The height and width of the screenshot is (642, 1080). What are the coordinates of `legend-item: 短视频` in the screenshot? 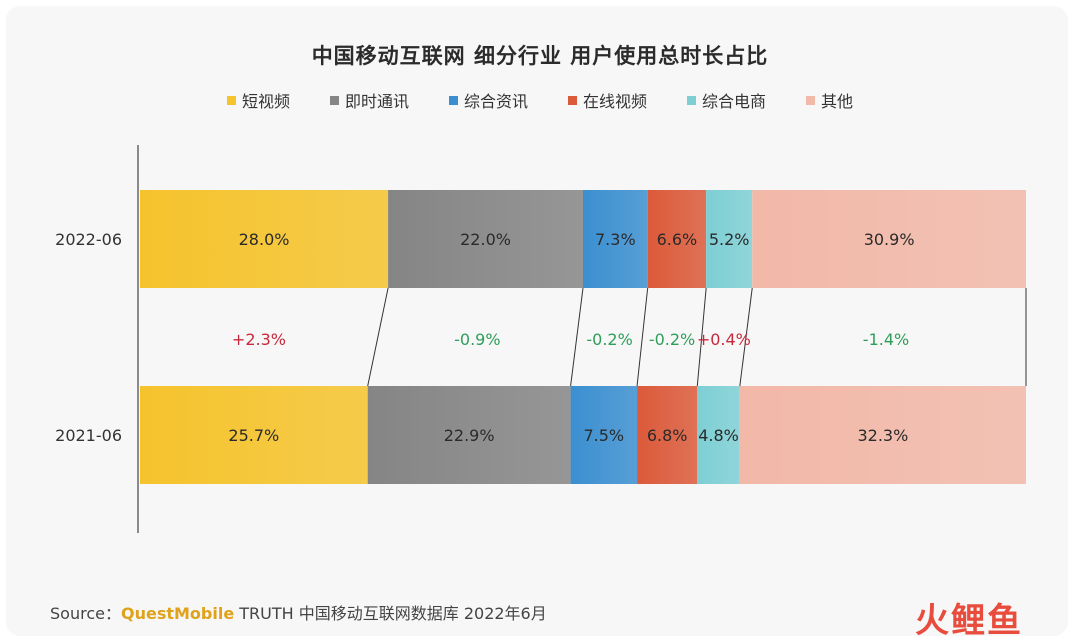 It's located at (258, 100).